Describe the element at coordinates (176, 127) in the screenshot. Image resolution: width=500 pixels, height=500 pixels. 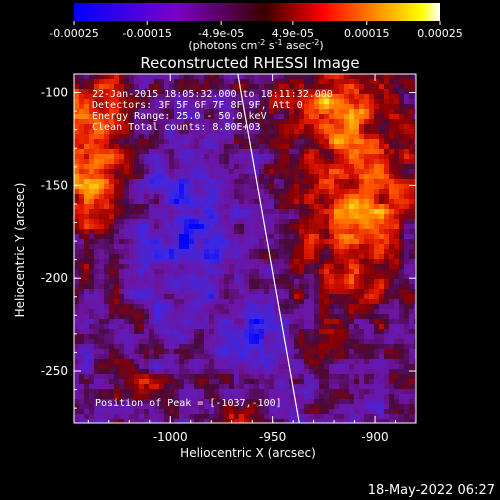
I see `annotation-clean: Clean Total counts: 8.80E+03` at that location.